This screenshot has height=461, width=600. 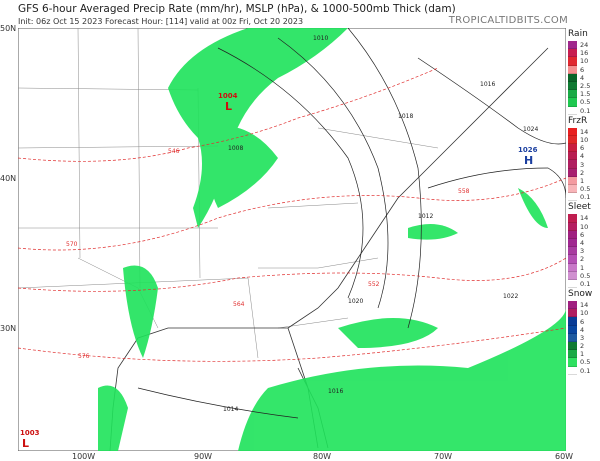 I want to click on low-marker: L, so click(x=25, y=443).